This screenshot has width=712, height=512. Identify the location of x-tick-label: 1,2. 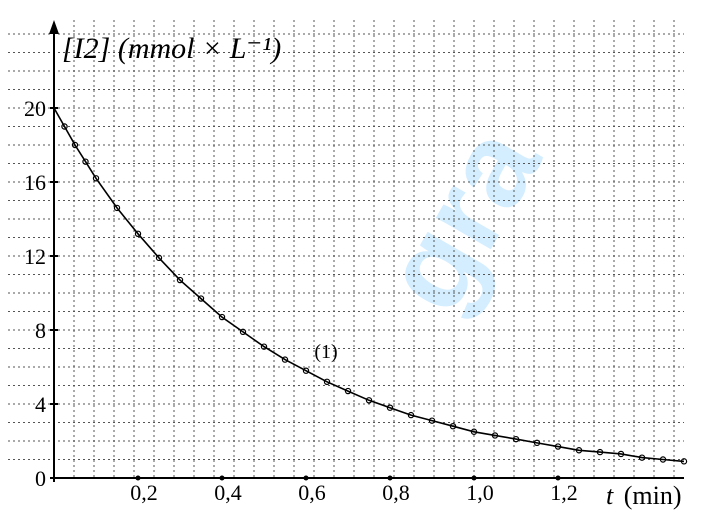
(564, 492).